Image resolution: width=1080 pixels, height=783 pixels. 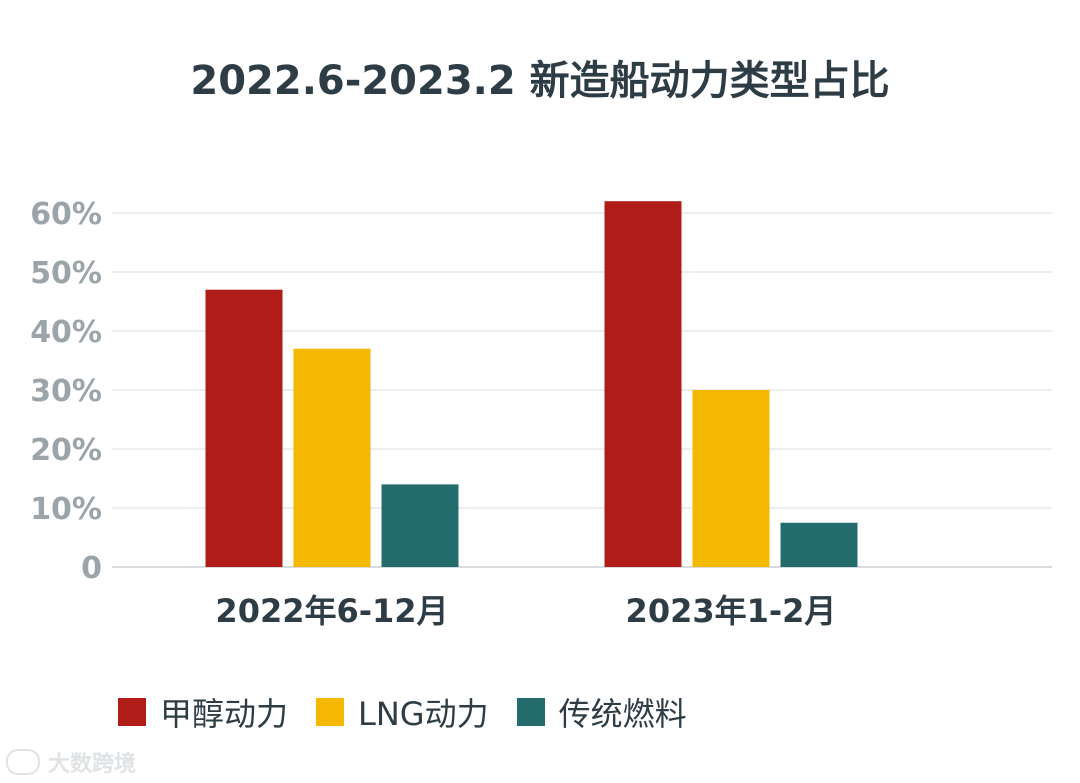 What do you see at coordinates (92, 764) in the screenshot?
I see `watermark-text: 大数跨境` at bounding box center [92, 764].